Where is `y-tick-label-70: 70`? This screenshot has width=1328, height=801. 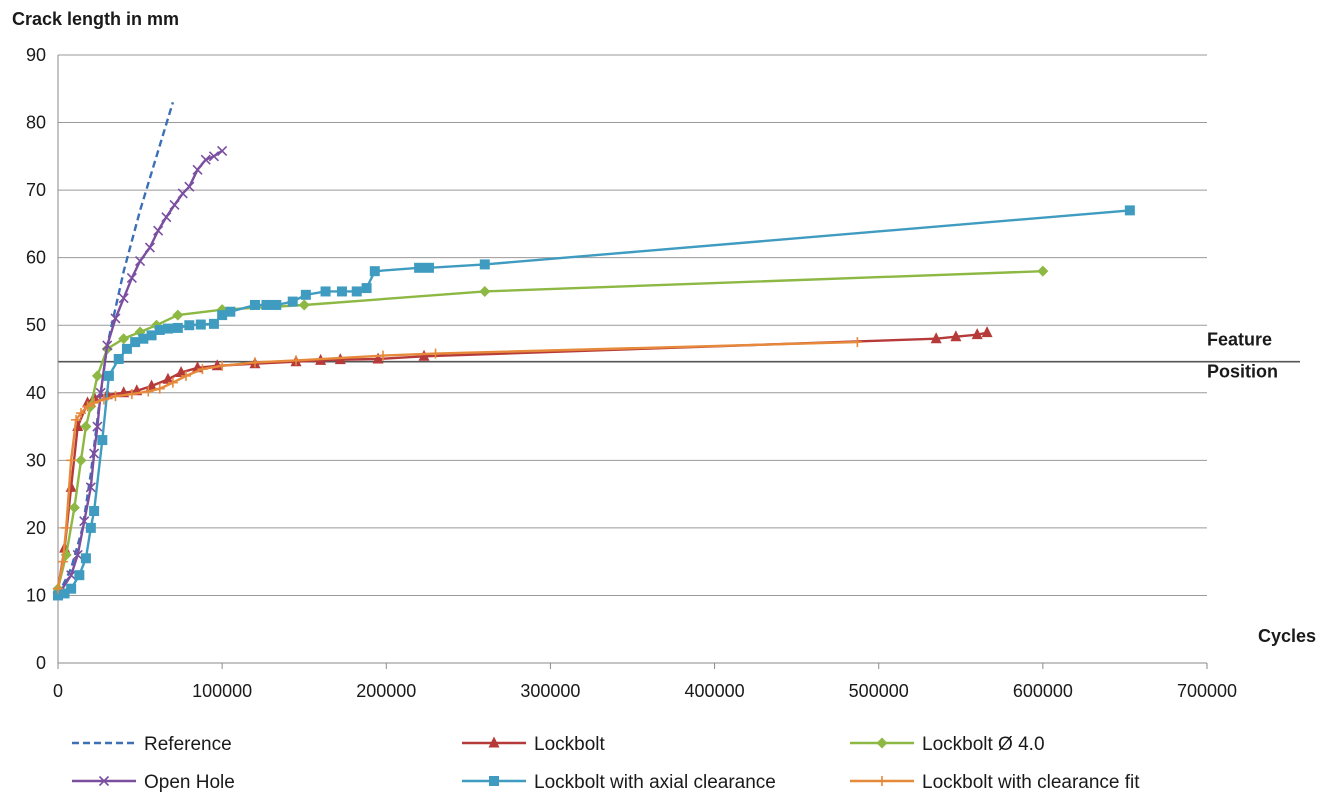
y-tick-label-70: 70 is located at coordinates (36, 190).